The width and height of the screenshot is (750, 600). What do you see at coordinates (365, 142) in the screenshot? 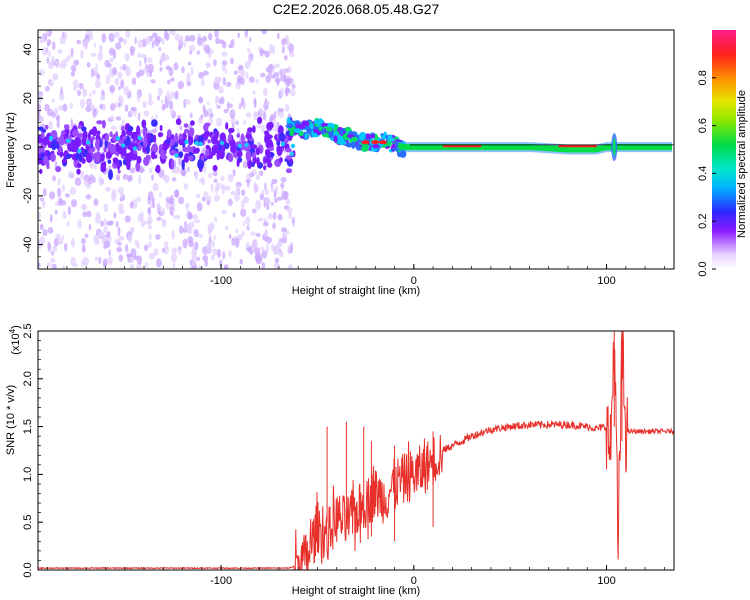
I see `signal-peak` at bounding box center [365, 142].